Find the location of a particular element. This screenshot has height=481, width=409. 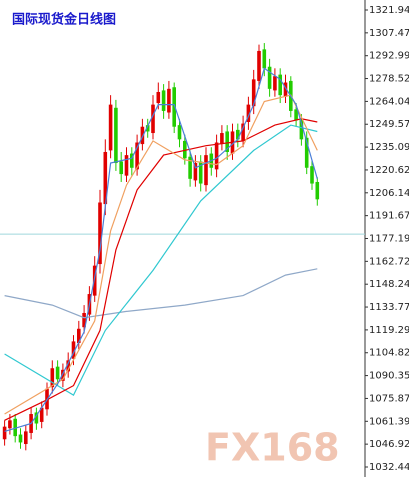

moving-average-line is located at coordinates (161, 293).